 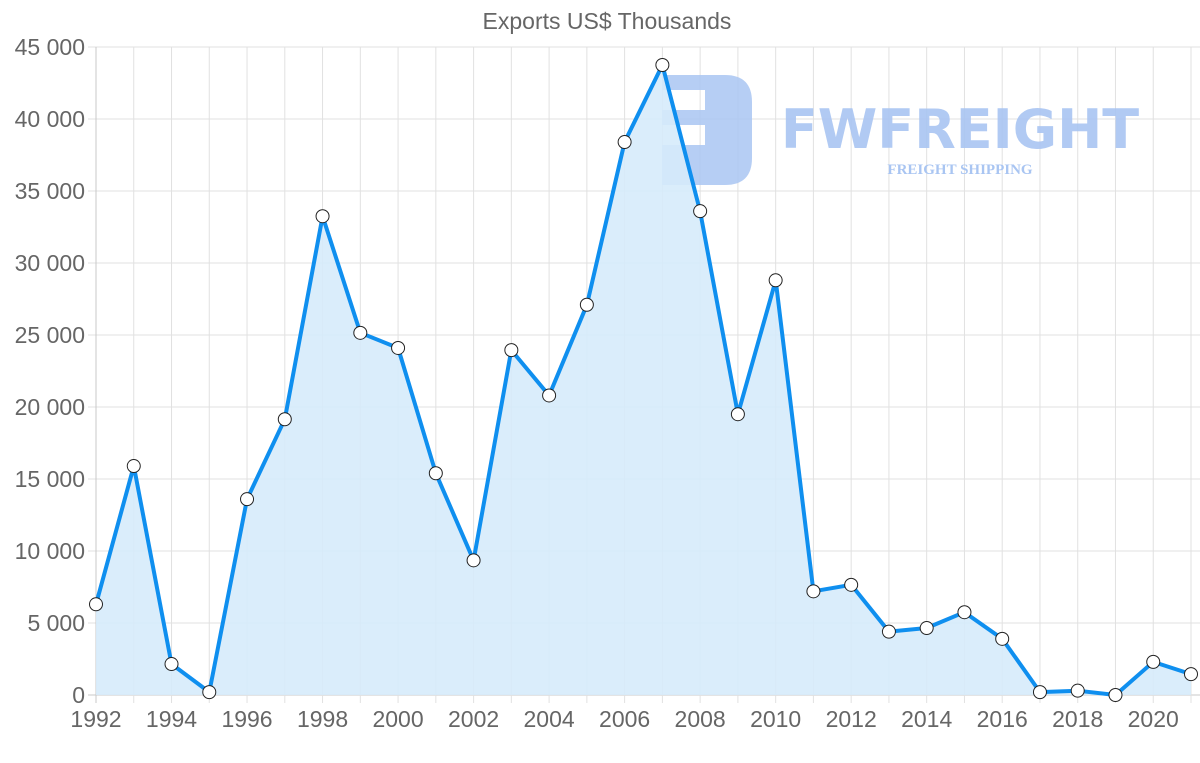 What do you see at coordinates (95, 719) in the screenshot?
I see `x-tick-label: 1992` at bounding box center [95, 719].